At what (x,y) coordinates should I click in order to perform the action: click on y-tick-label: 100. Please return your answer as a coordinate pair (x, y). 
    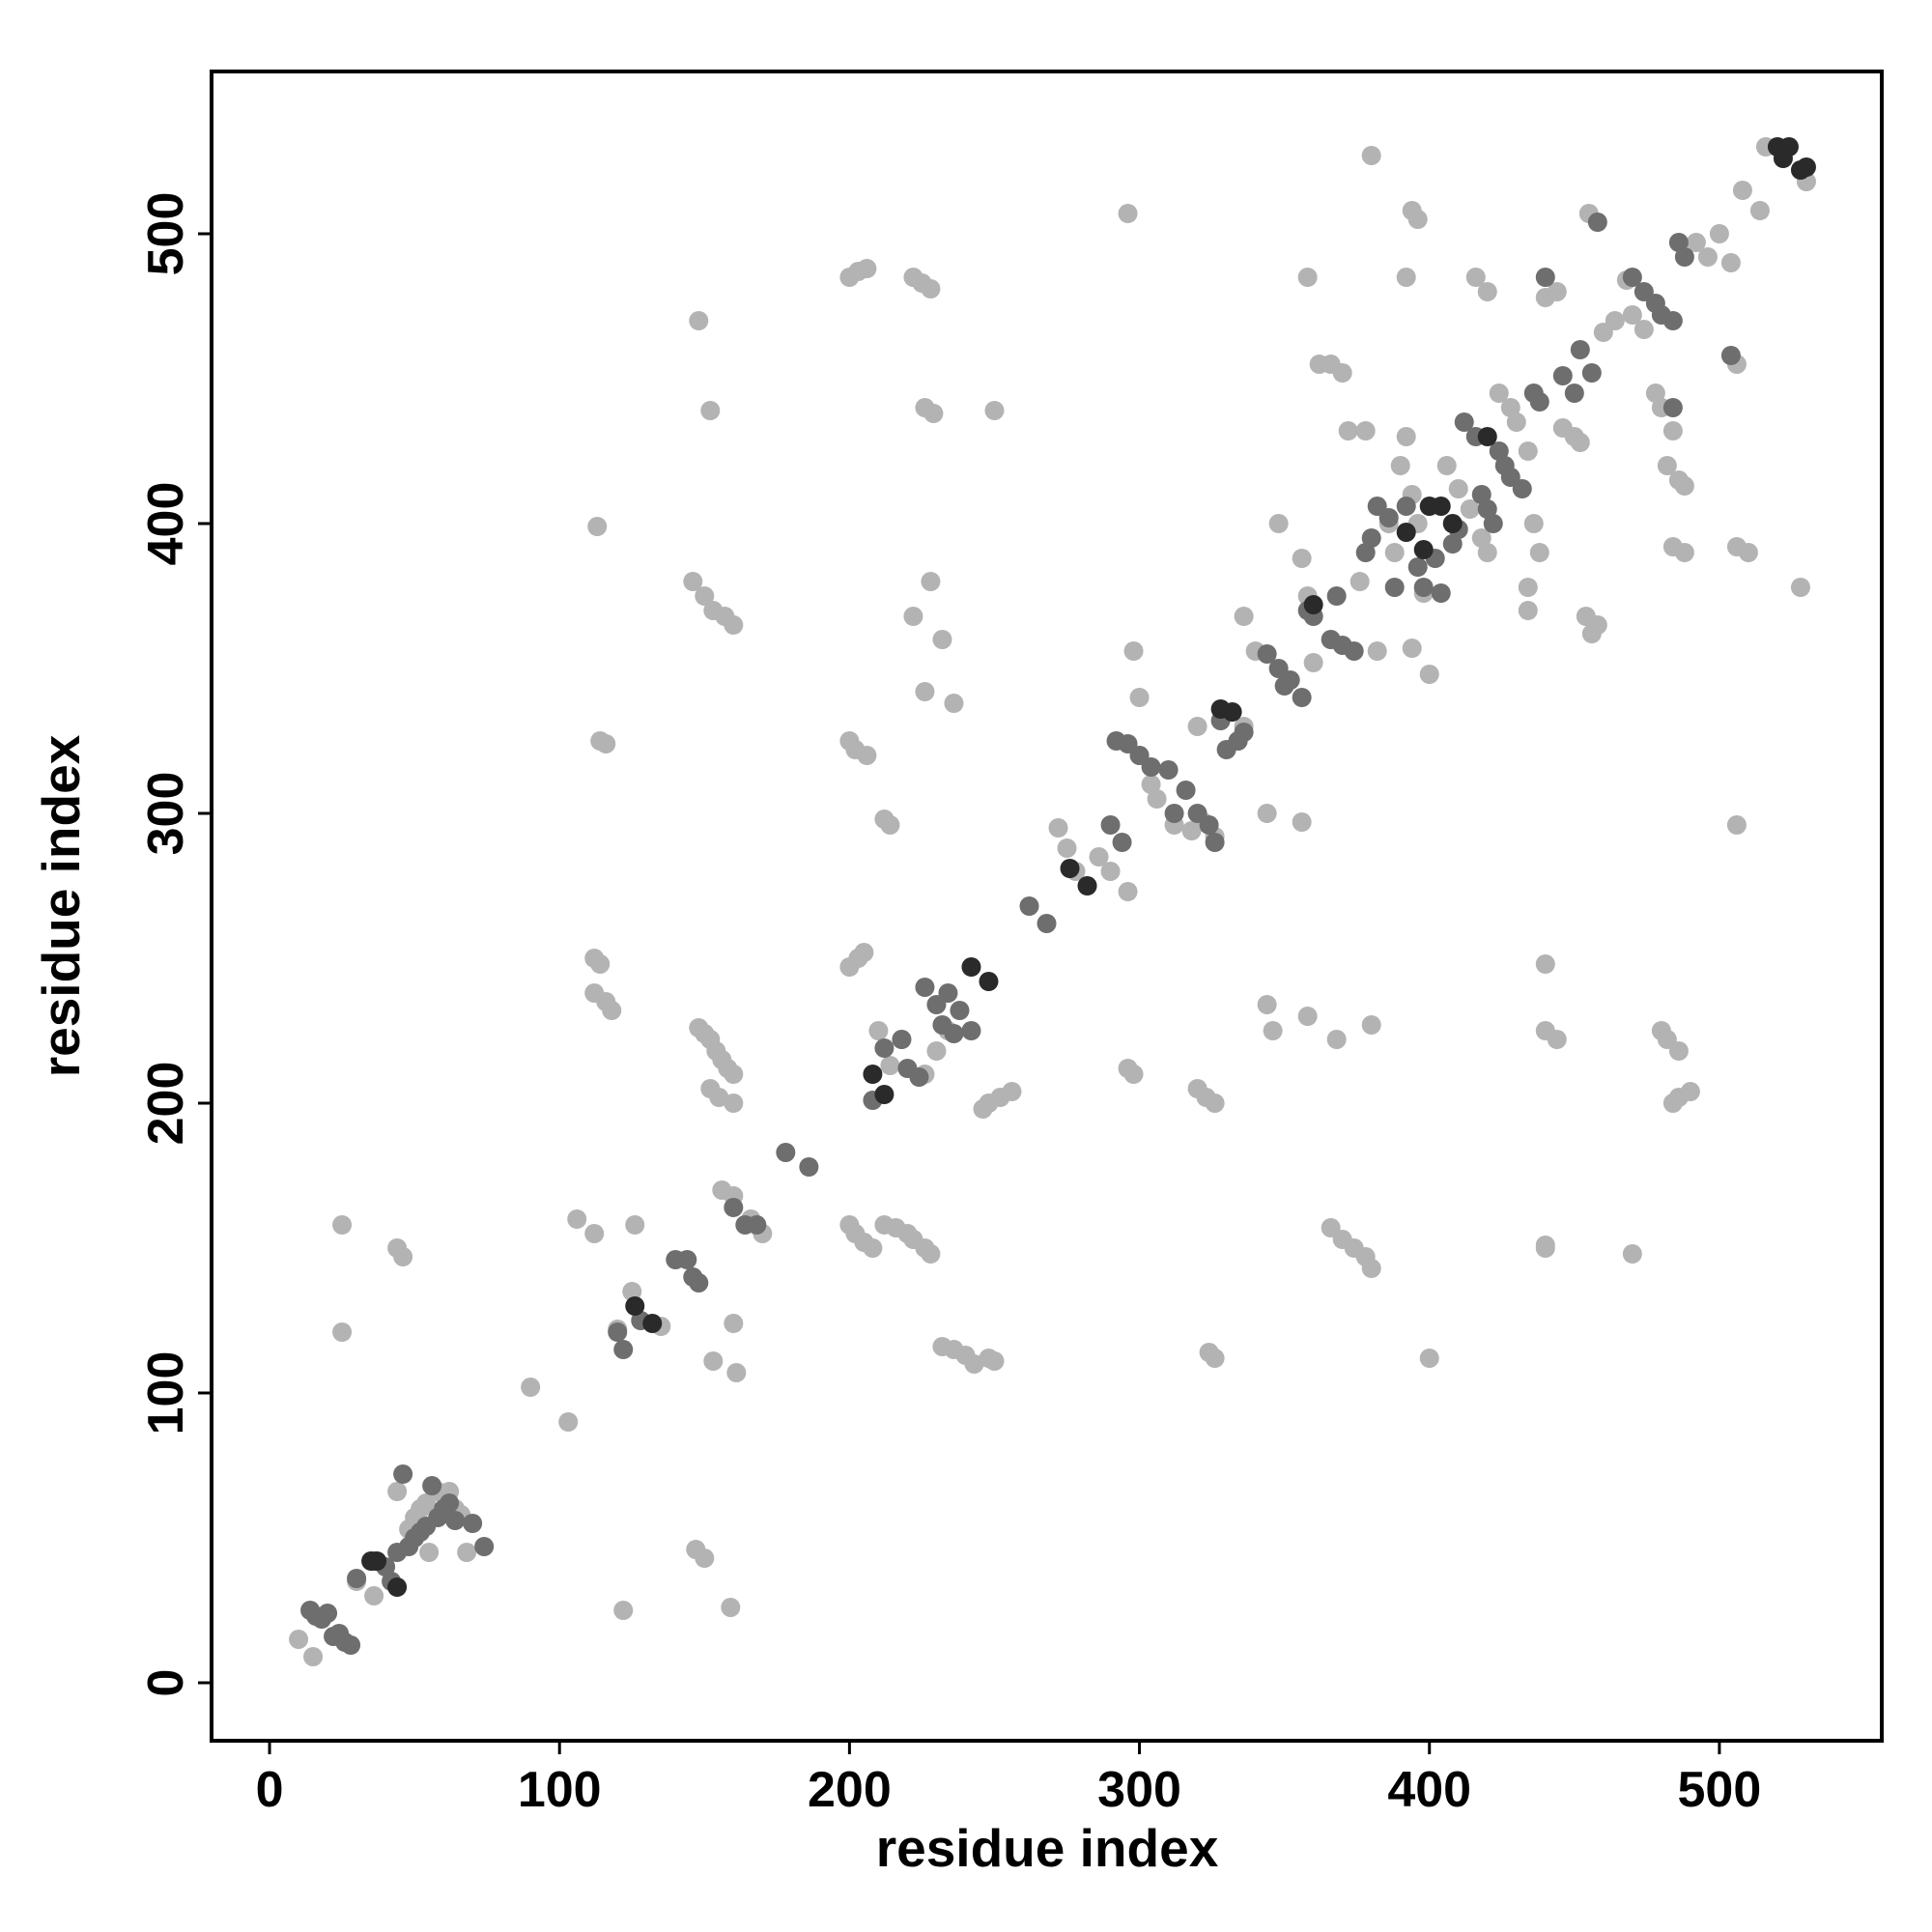
    Looking at the image, I should click on (166, 1393).